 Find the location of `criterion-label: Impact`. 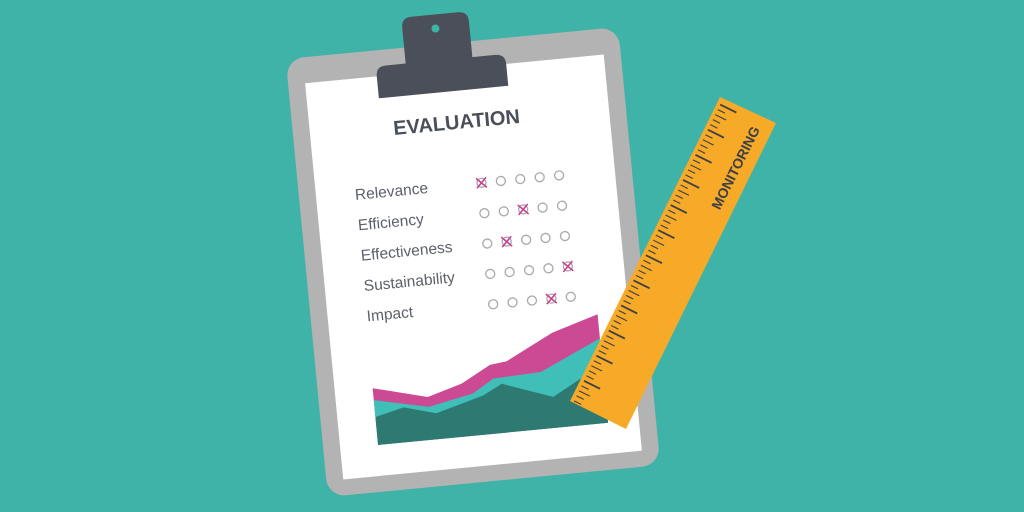

criterion-label: Impact is located at coordinates (390, 314).